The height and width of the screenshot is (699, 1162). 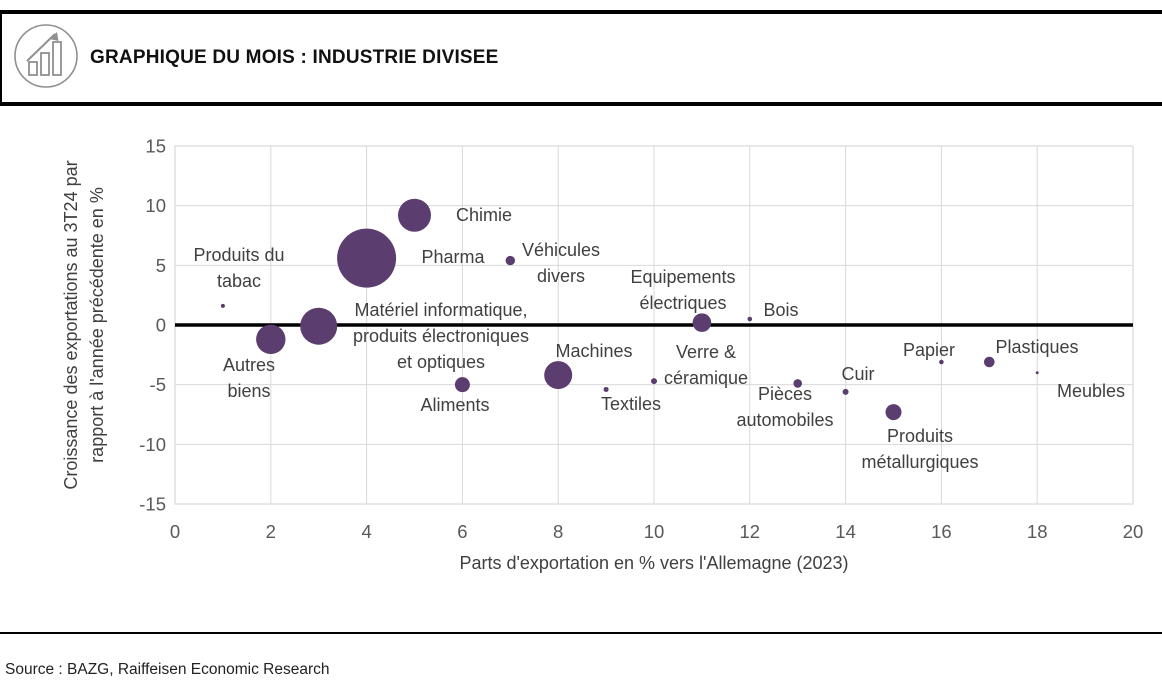 What do you see at coordinates (784, 407) in the screenshot?
I see `point-label-pieces-automobiles: Pièces automobiles` at bounding box center [784, 407].